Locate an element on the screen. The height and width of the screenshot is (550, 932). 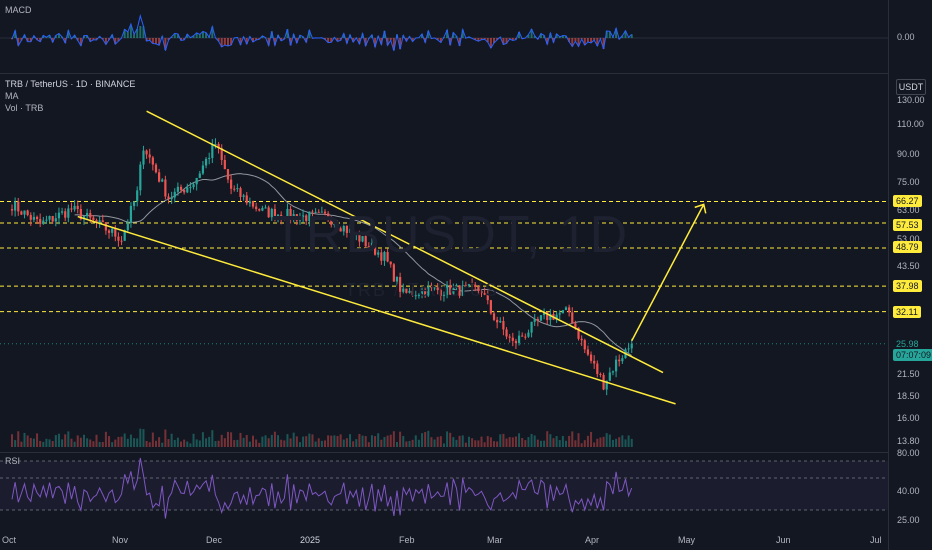
y-tick: 110.00 is located at coordinates (910, 124).